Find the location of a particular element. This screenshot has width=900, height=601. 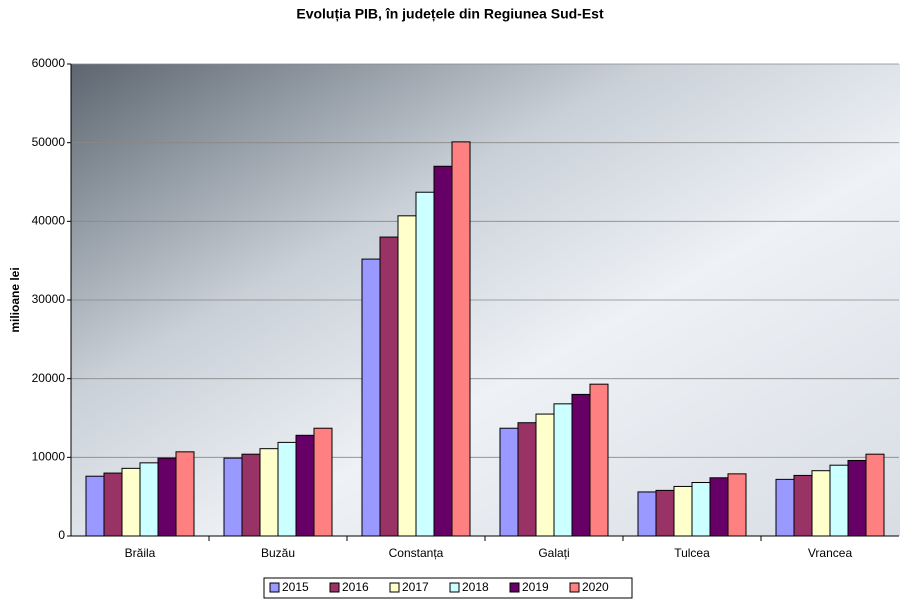

x-tick-label: Constanța is located at coordinates (416, 553).